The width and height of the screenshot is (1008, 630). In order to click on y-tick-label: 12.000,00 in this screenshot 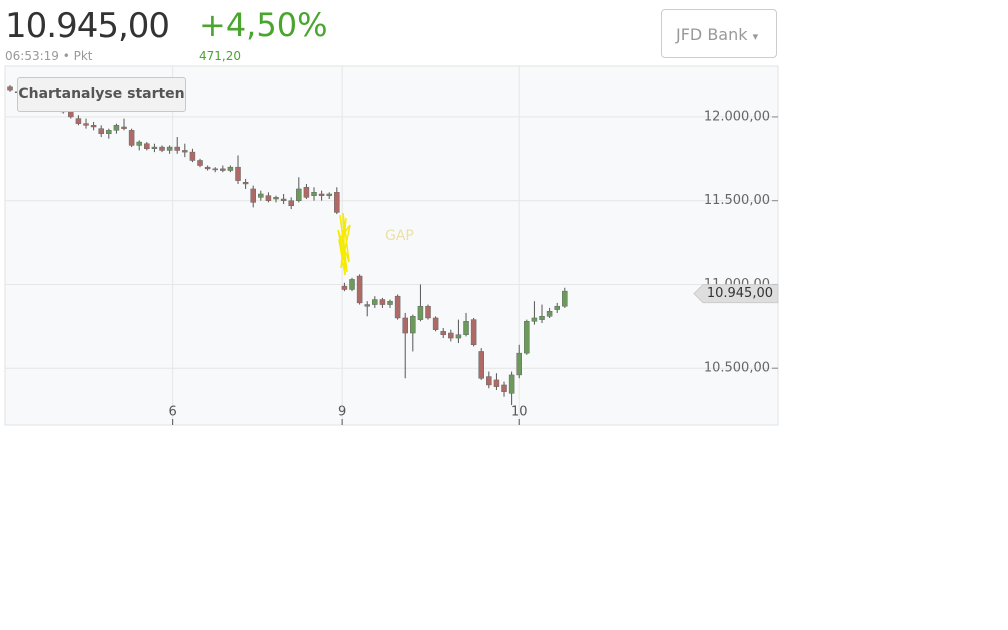, I will do `click(737, 116)`.